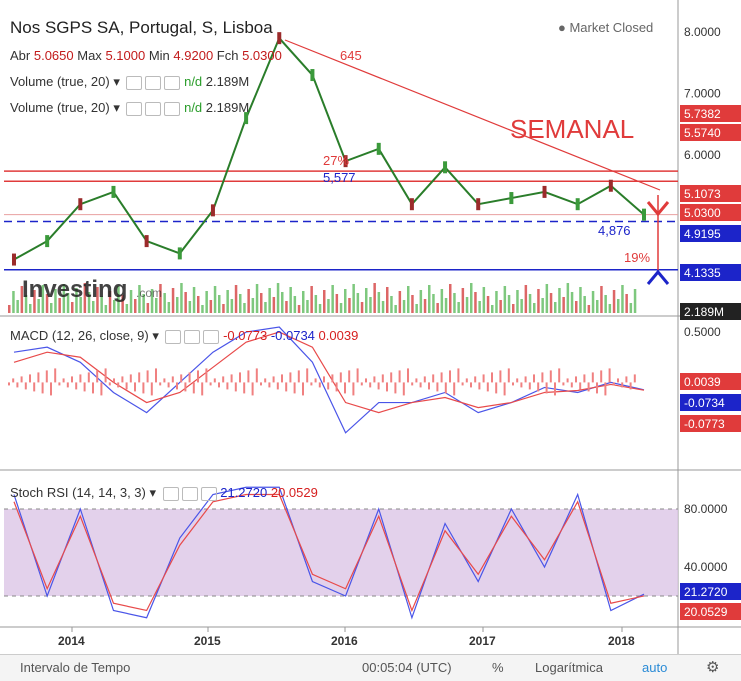 The image size is (741, 681). I want to click on log-toggle: Logarítmica, so click(569, 667).